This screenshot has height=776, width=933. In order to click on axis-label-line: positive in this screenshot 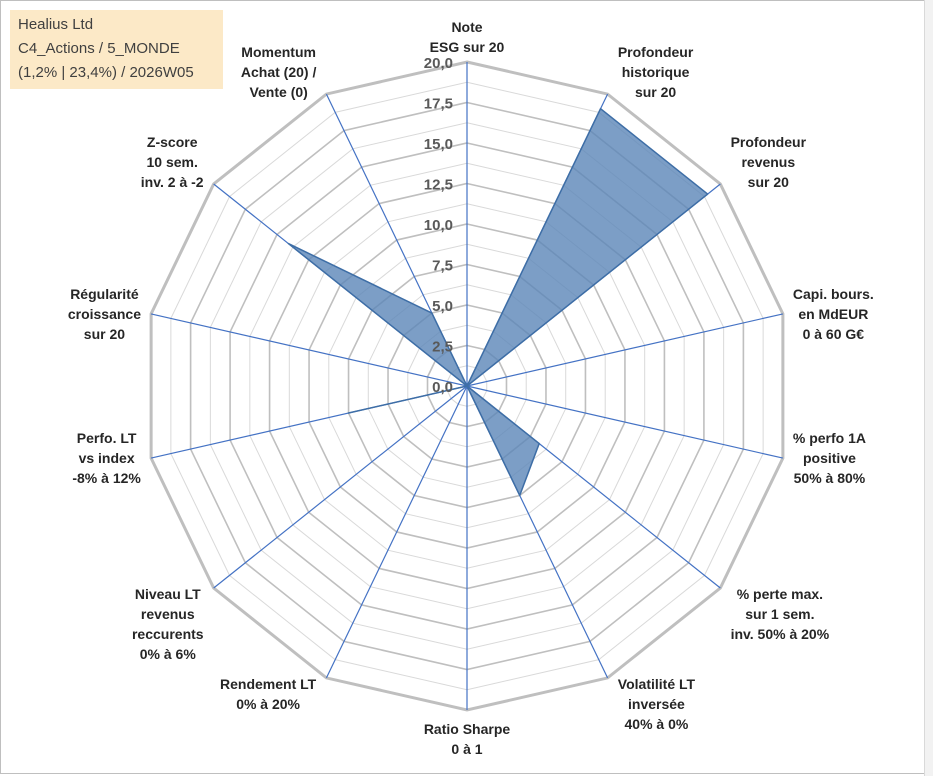, I will do `click(829, 458)`.